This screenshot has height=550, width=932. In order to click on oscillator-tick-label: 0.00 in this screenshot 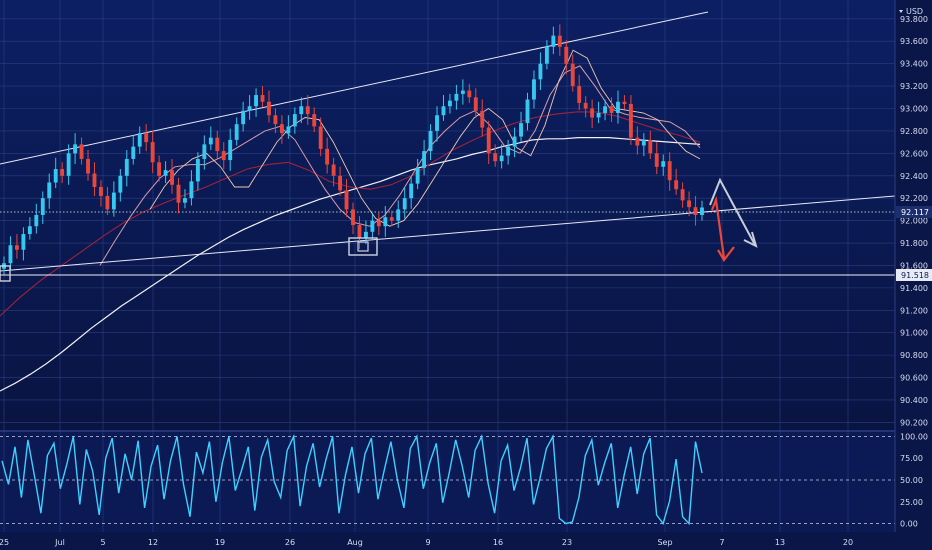, I will do `click(909, 524)`.